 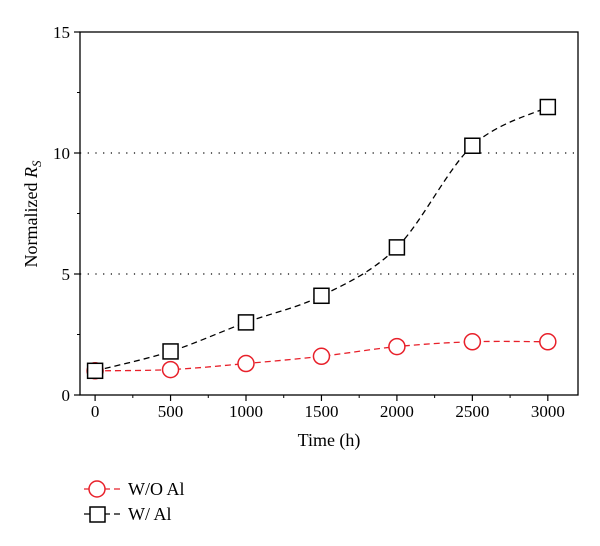 What do you see at coordinates (321, 411) in the screenshot?
I see `x-tick-label: 1500` at bounding box center [321, 411].